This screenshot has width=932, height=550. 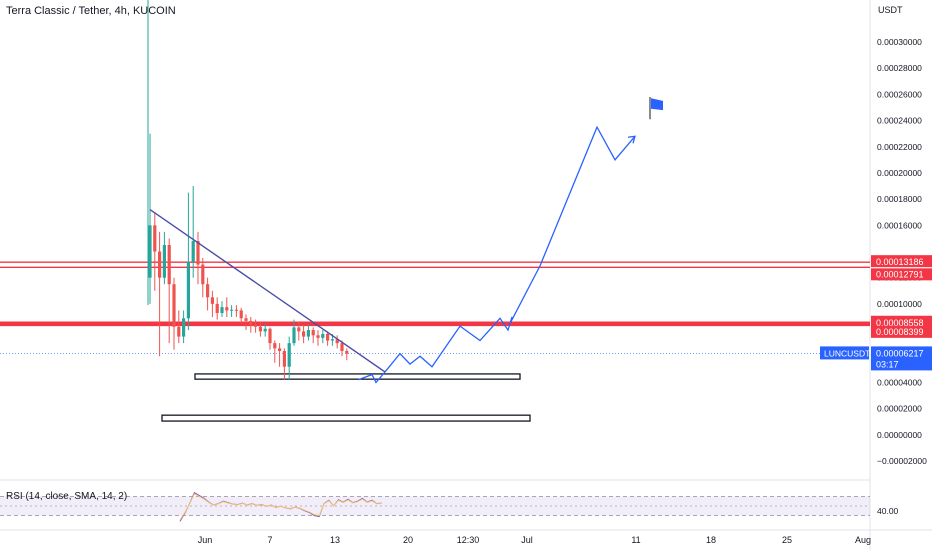 What do you see at coordinates (900, 353) in the screenshot?
I see `current-price-label: 0.00006217` at bounding box center [900, 353].